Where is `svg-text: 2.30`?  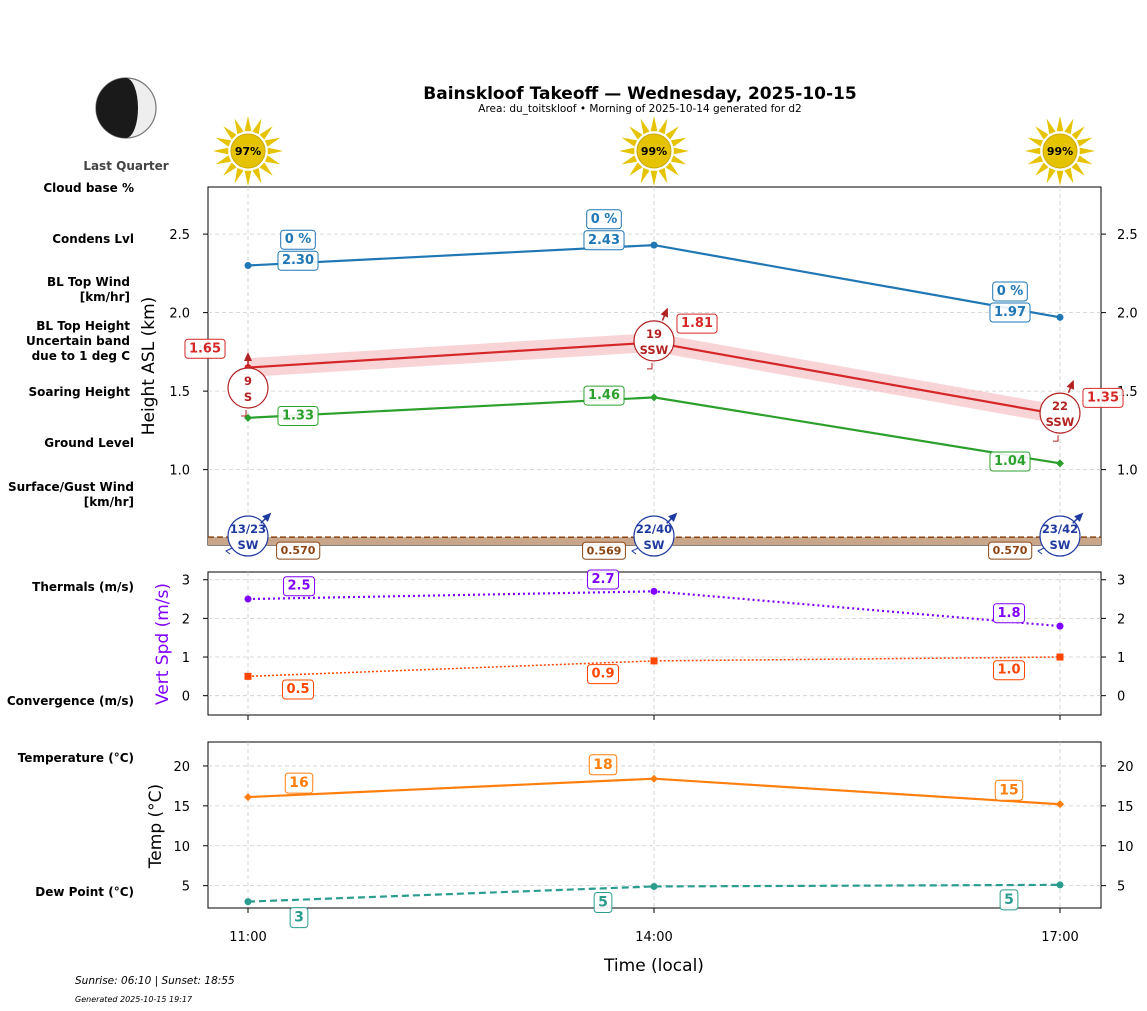 svg-text: 2.30 is located at coordinates (298, 260).